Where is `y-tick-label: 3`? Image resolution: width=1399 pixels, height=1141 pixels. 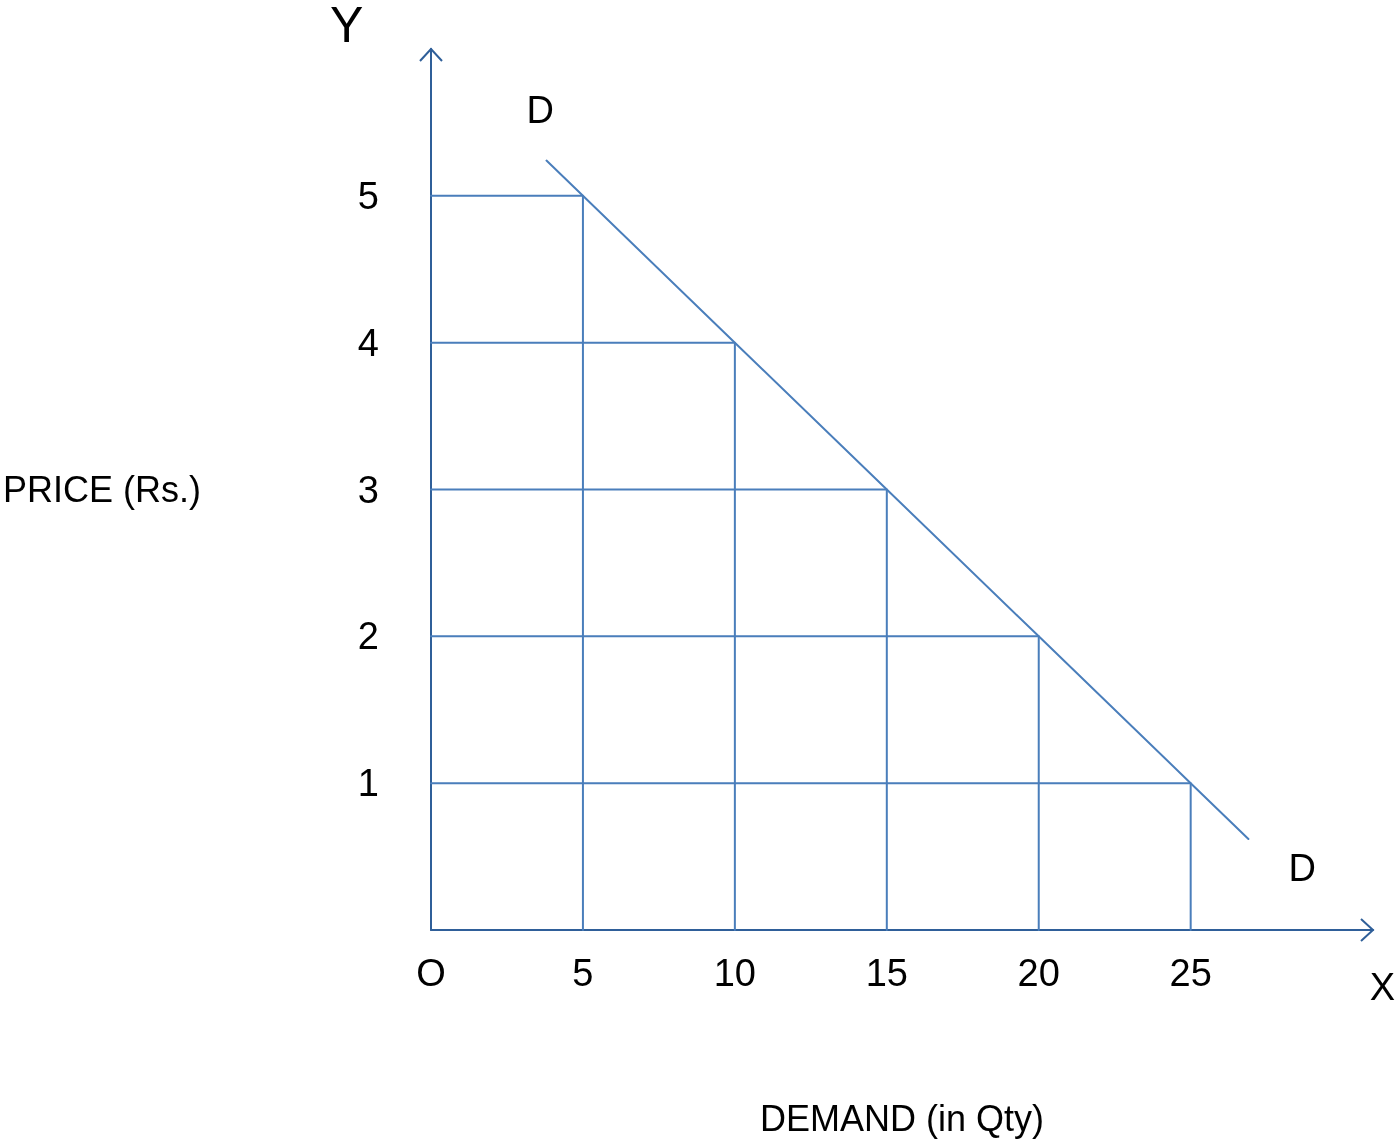
y-tick-label: 3 is located at coordinates (368, 489).